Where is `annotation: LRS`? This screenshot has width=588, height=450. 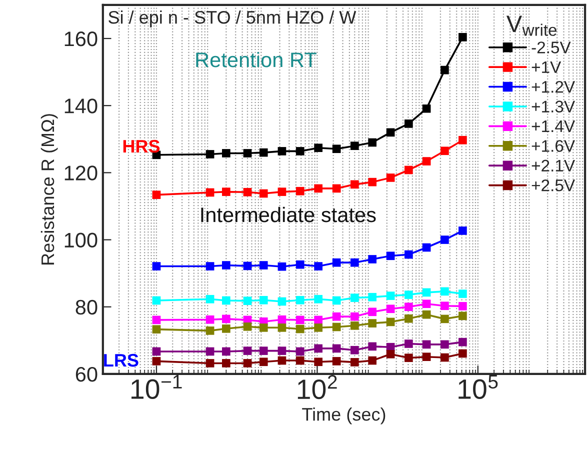 annotation: LRS is located at coordinates (121, 360).